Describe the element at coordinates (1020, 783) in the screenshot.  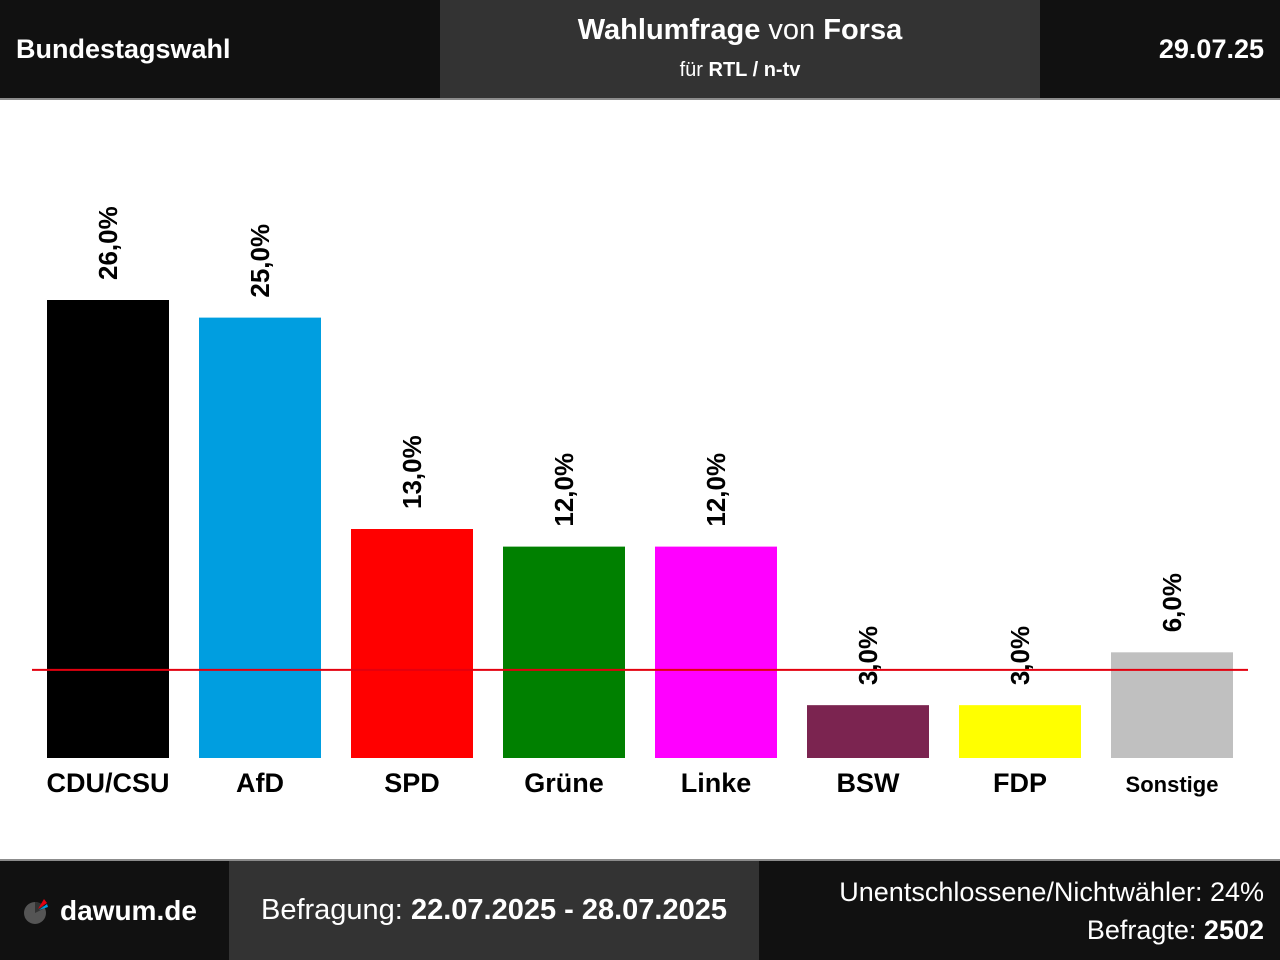
I see `category-label: FDP` at that location.